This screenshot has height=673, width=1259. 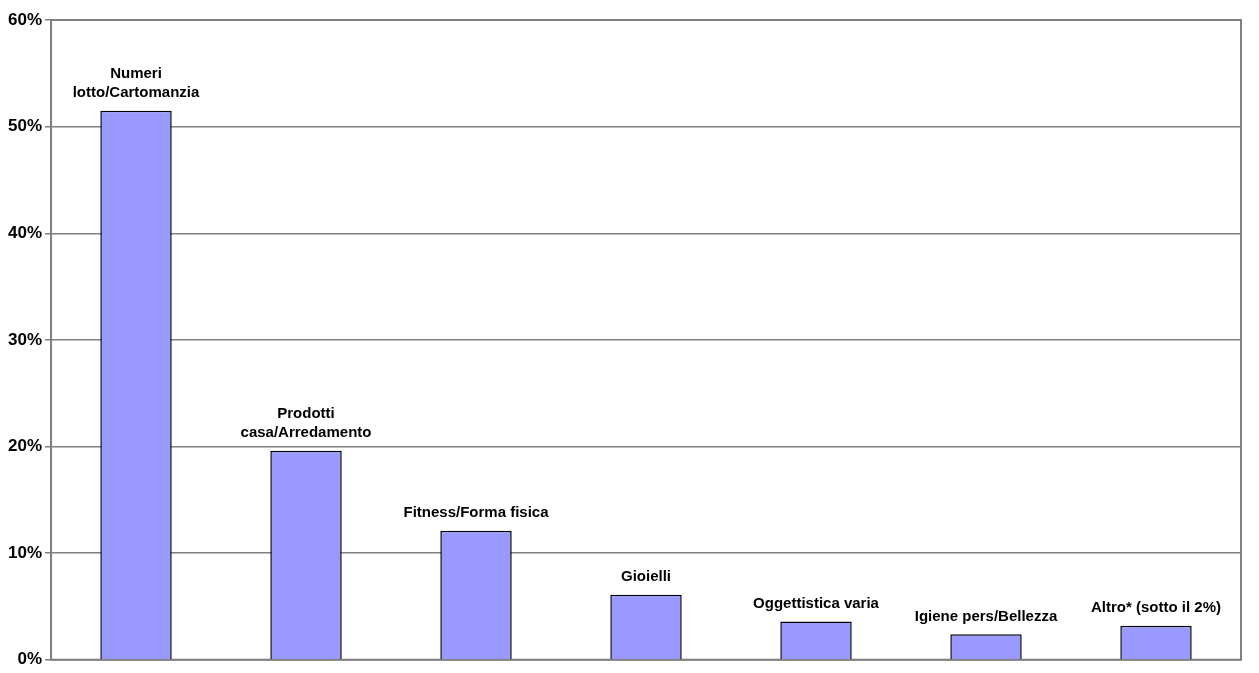 I want to click on y-tick-label: 40%, so click(x=25, y=232).